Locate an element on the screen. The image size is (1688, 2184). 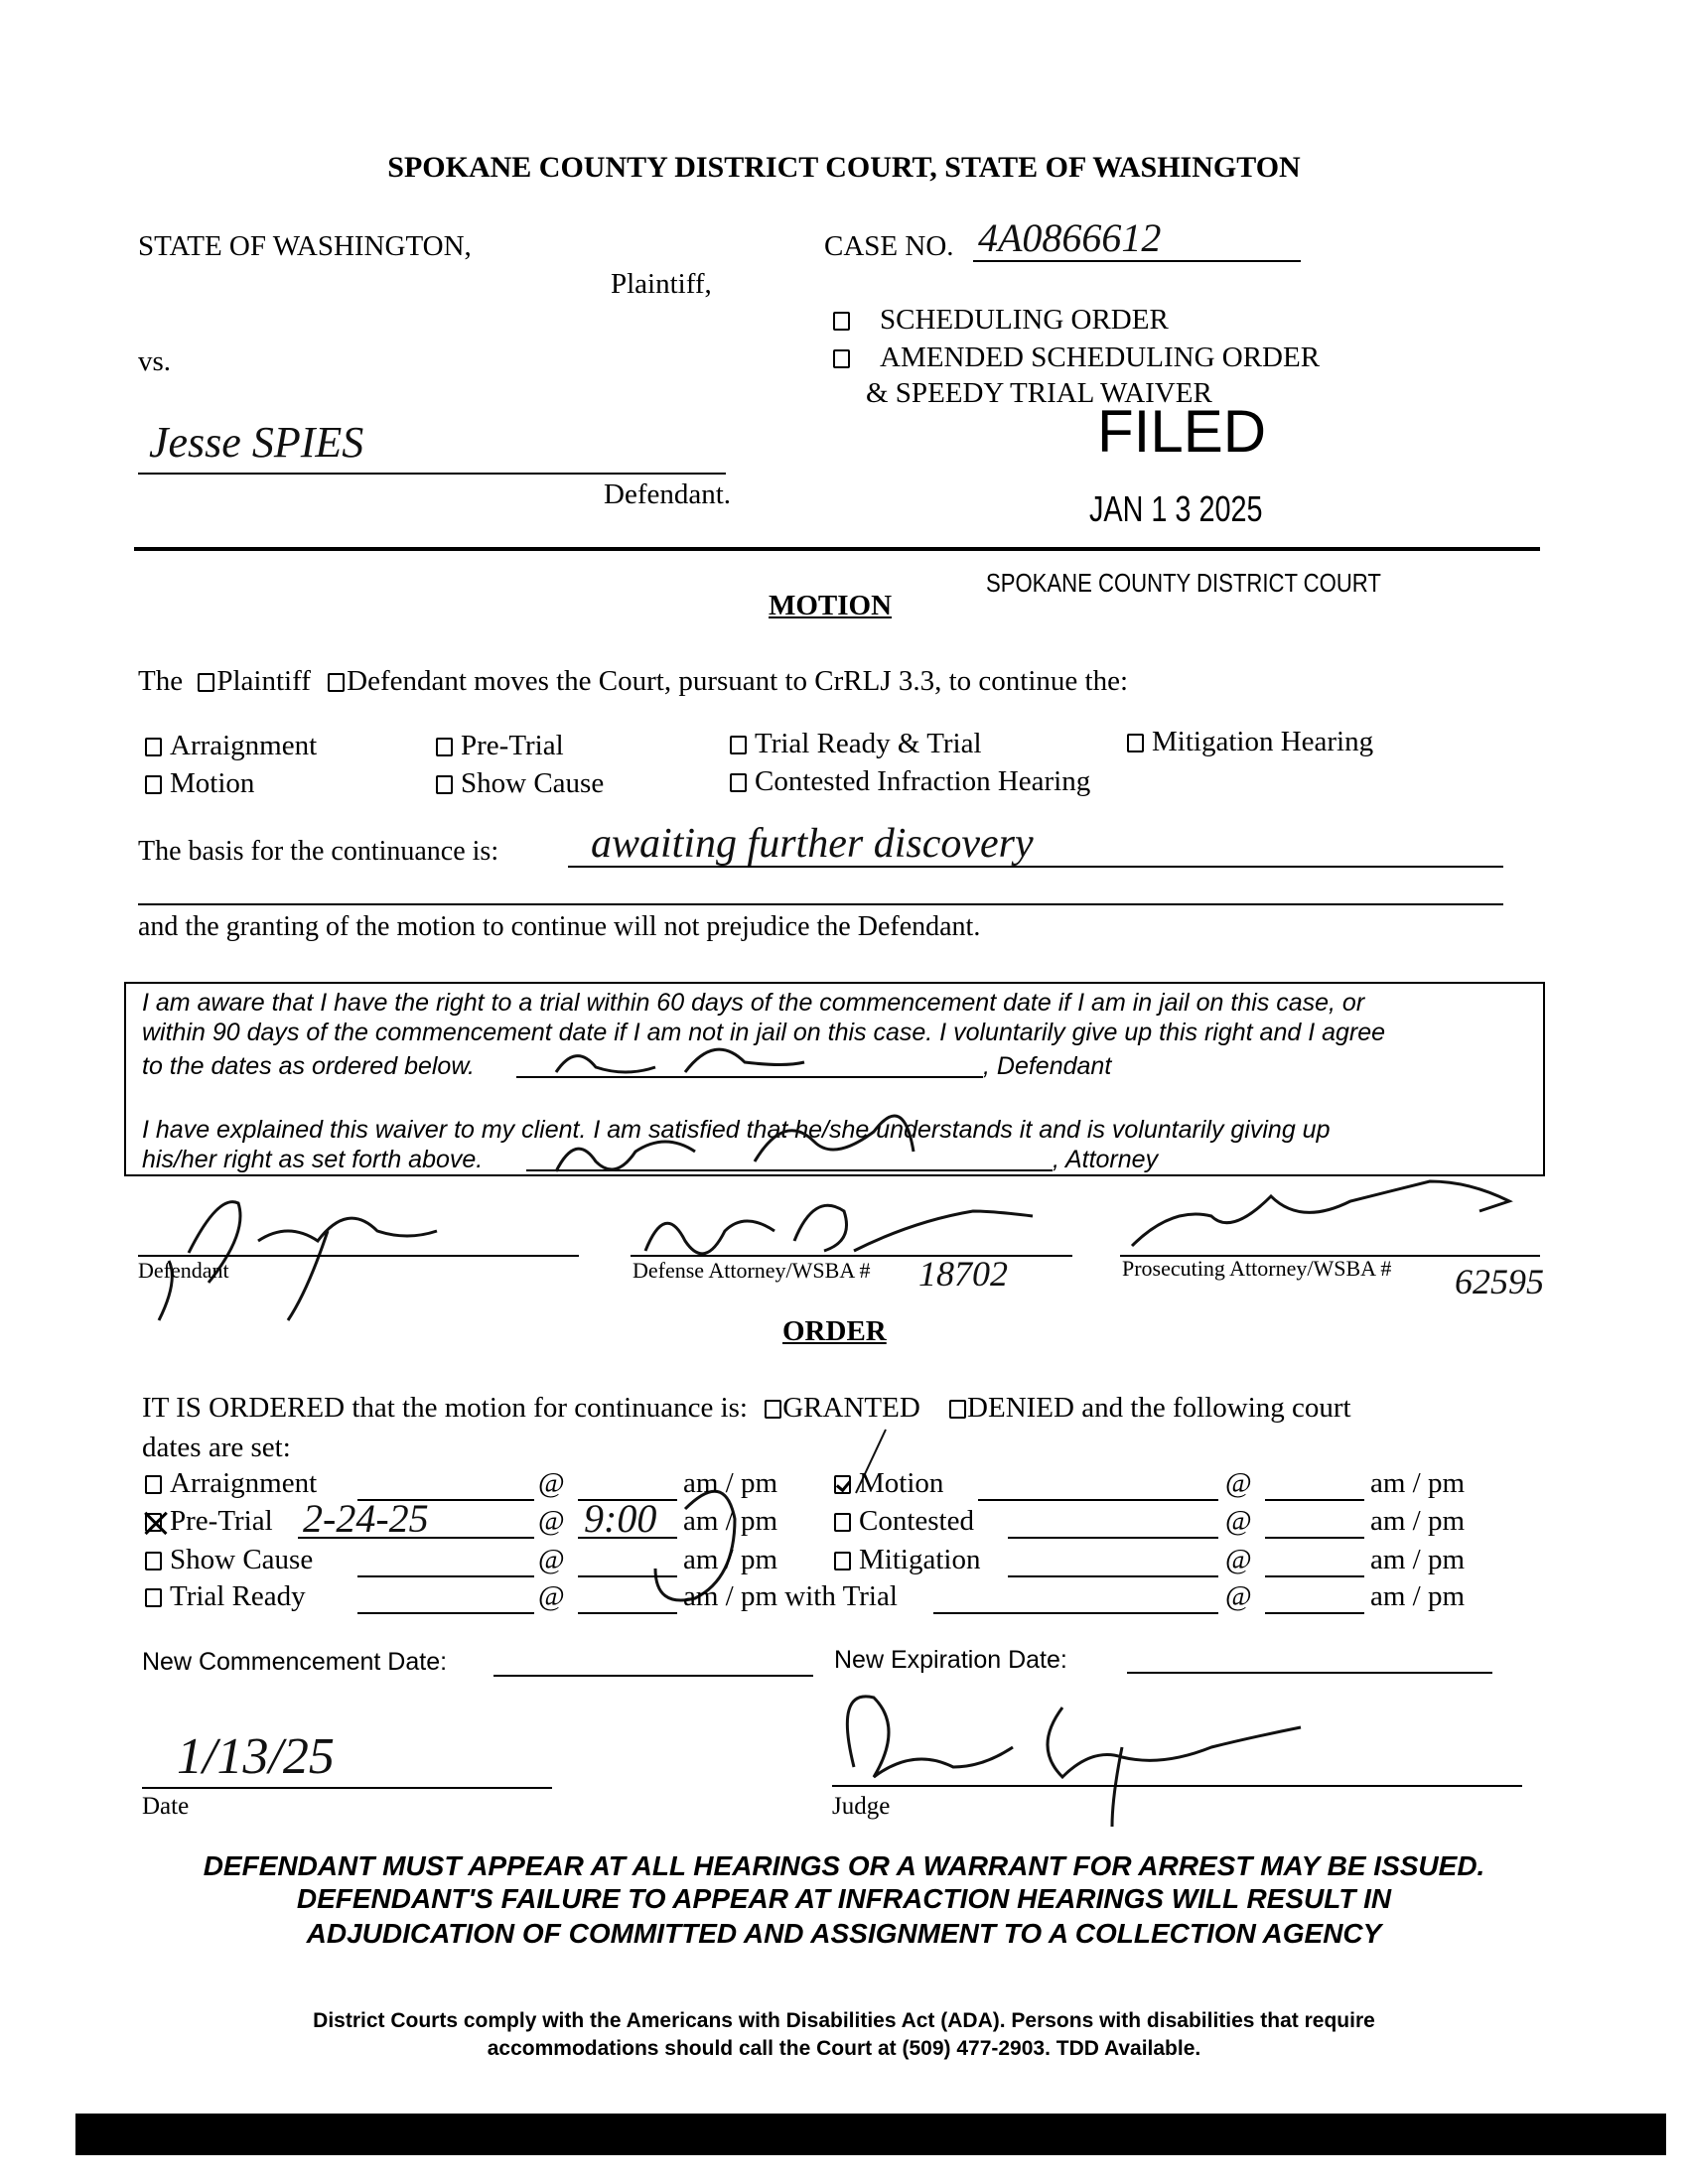
order-row-right: Mitigation is located at coordinates (907, 1560).